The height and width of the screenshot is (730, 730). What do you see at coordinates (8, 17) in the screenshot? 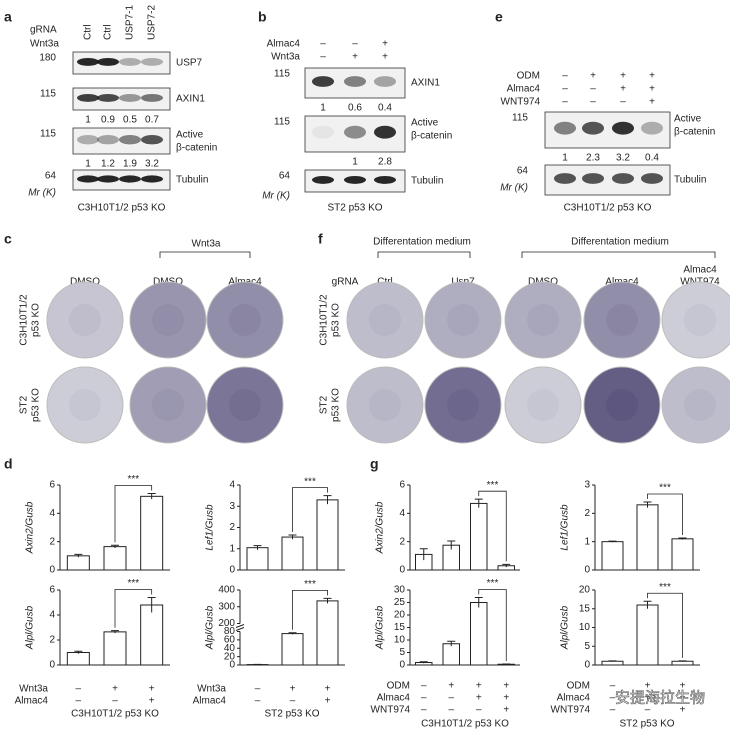
I see `panel-letter: a` at bounding box center [8, 17].